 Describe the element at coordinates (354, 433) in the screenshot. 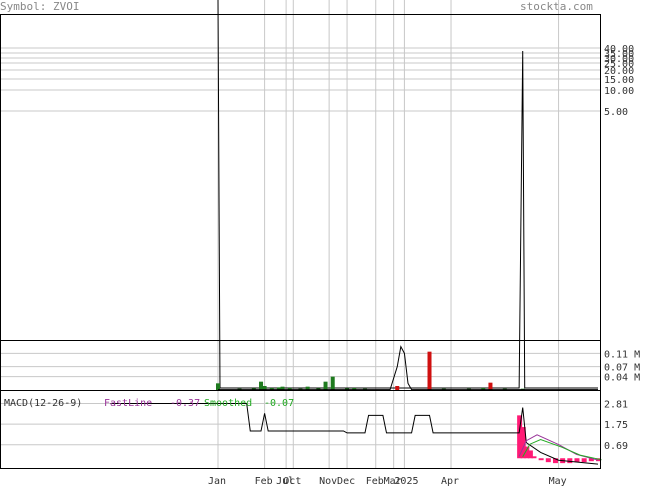

I see `macd-line` at that location.